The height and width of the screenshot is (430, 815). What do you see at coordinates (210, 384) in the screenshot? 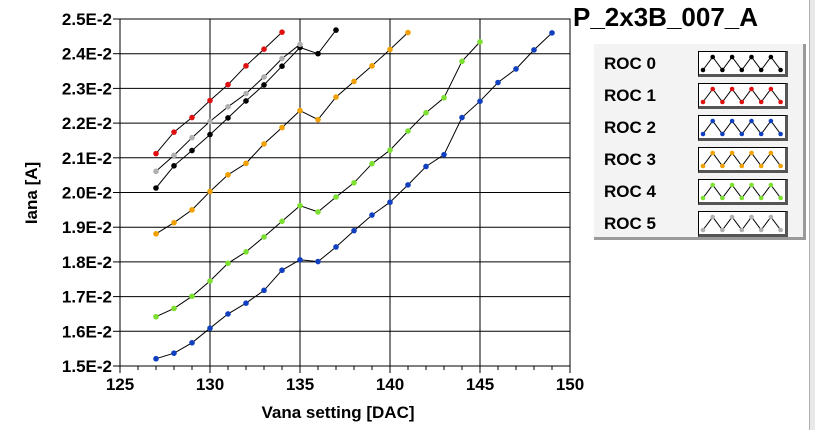
I see `x-tick-label: 130` at bounding box center [210, 384].